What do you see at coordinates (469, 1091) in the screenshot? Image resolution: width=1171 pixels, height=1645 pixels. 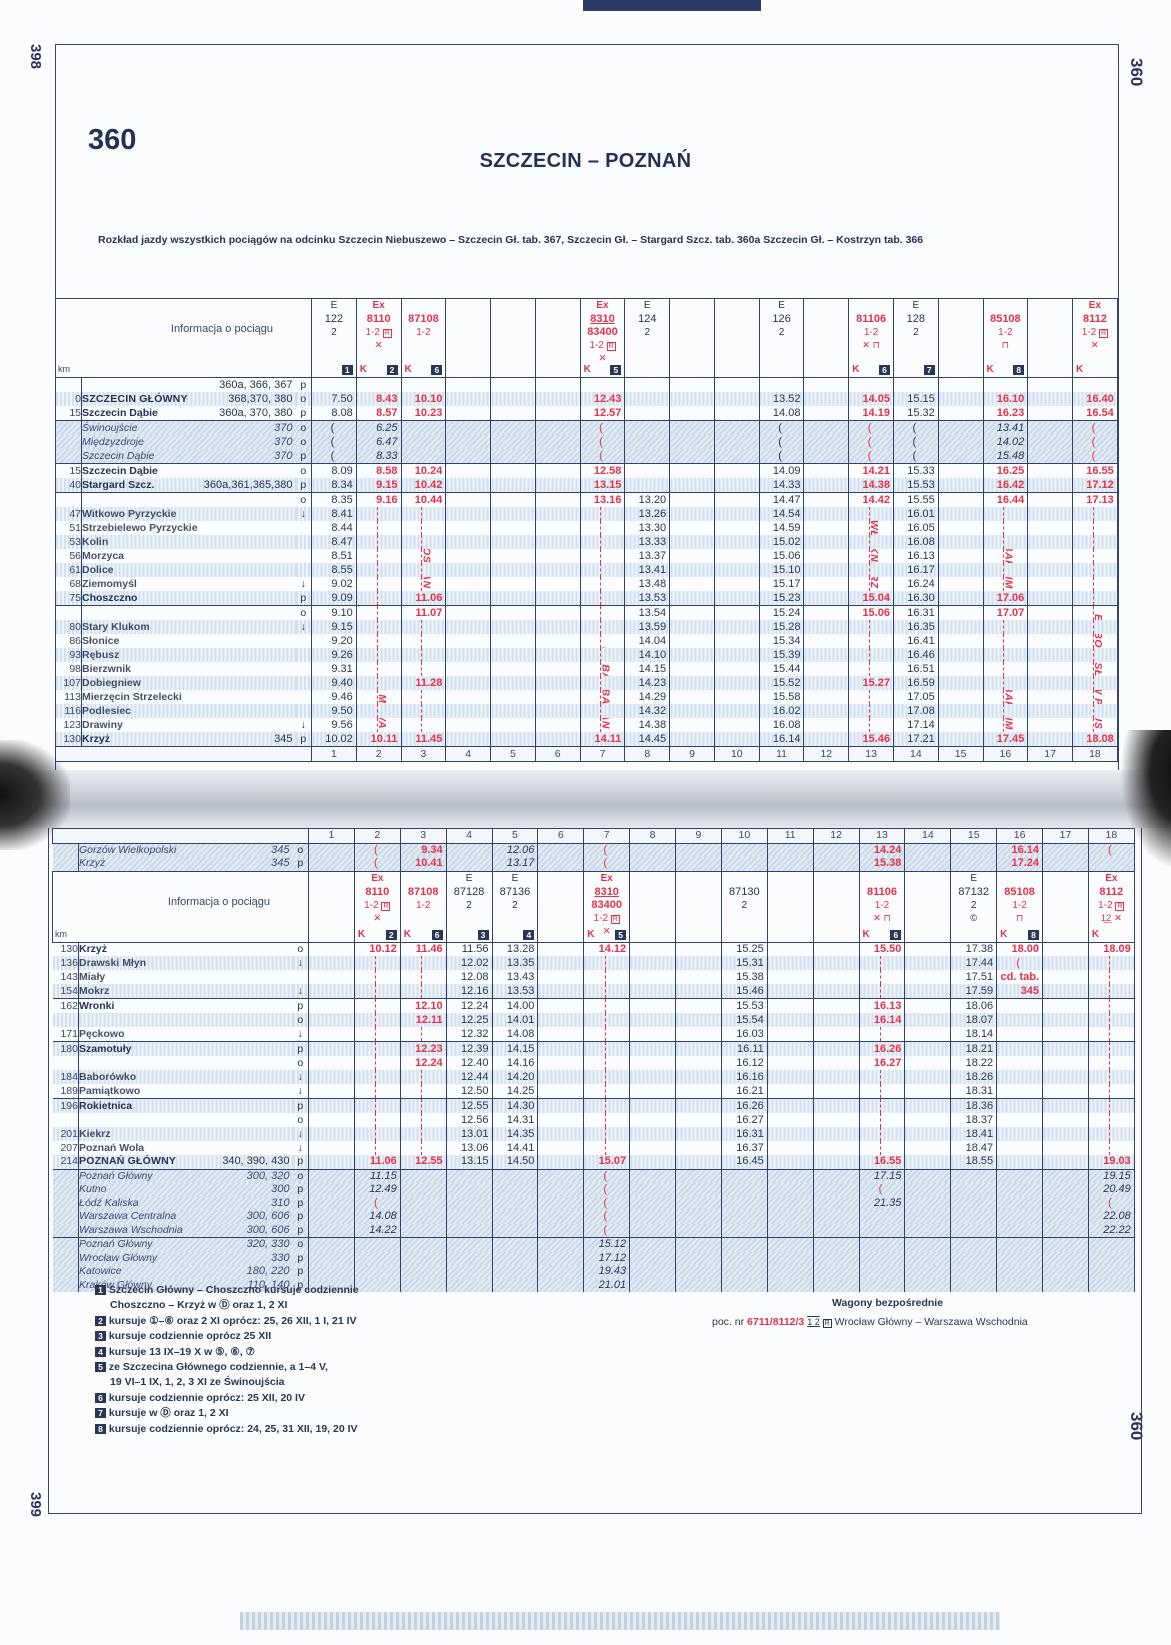 I see `time-cell: 12.50` at bounding box center [469, 1091].